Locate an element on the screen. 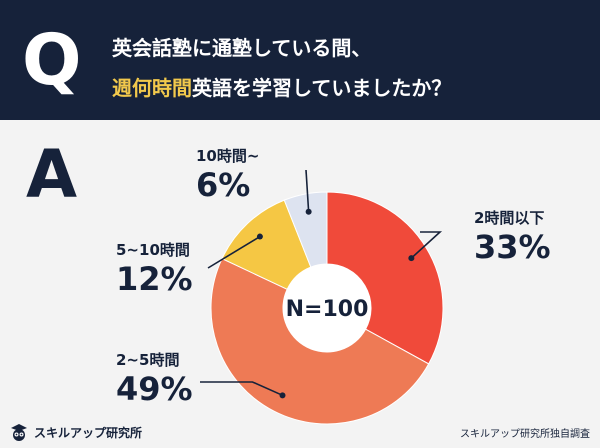 Image resolution: width=600 pixels, height=448 pixels. question-line-2: 週何時間英語を学習していましたか？ is located at coordinates (281, 86).